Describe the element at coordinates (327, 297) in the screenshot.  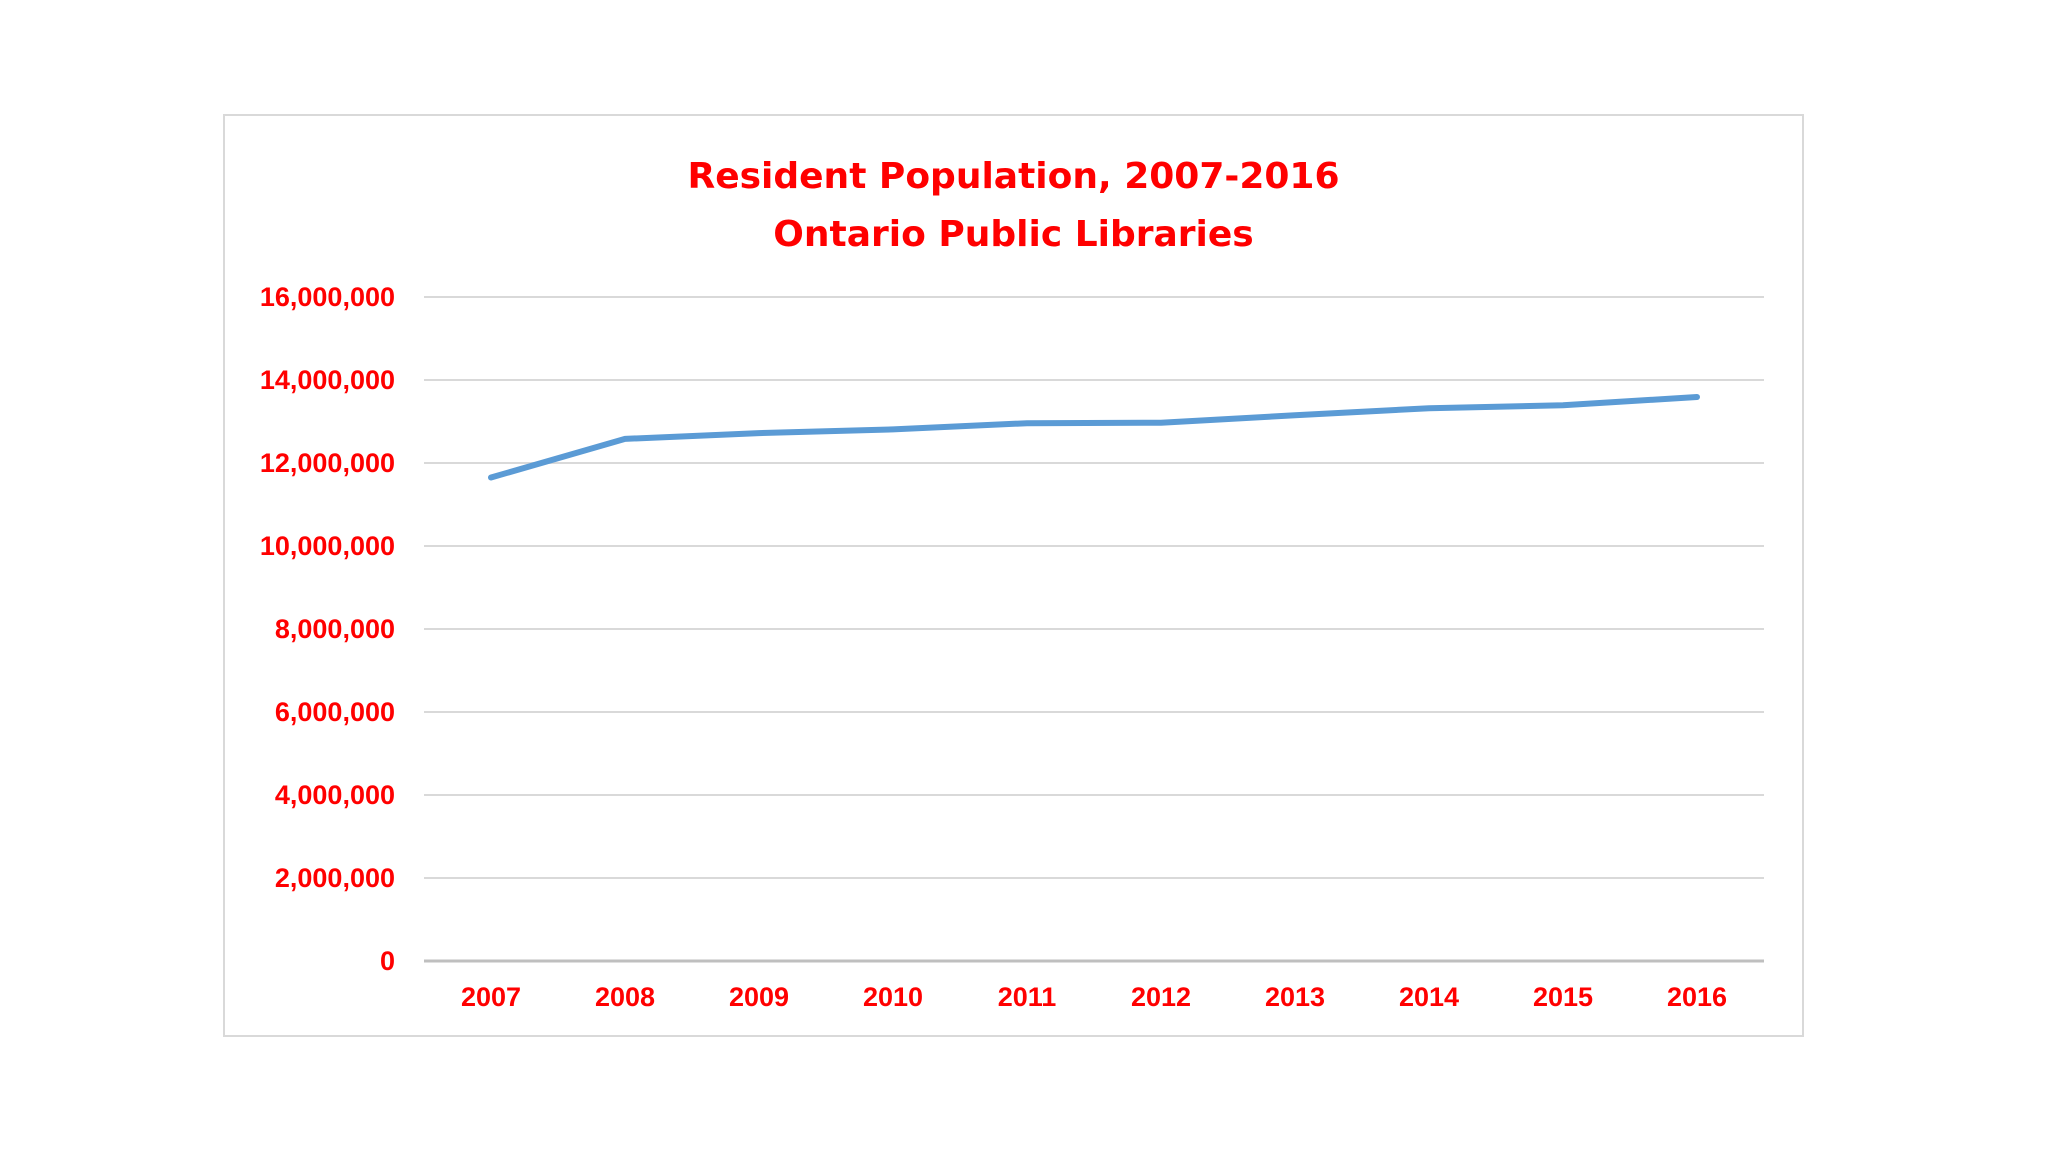
I see `y-tick-label: 16,000,000` at that location.